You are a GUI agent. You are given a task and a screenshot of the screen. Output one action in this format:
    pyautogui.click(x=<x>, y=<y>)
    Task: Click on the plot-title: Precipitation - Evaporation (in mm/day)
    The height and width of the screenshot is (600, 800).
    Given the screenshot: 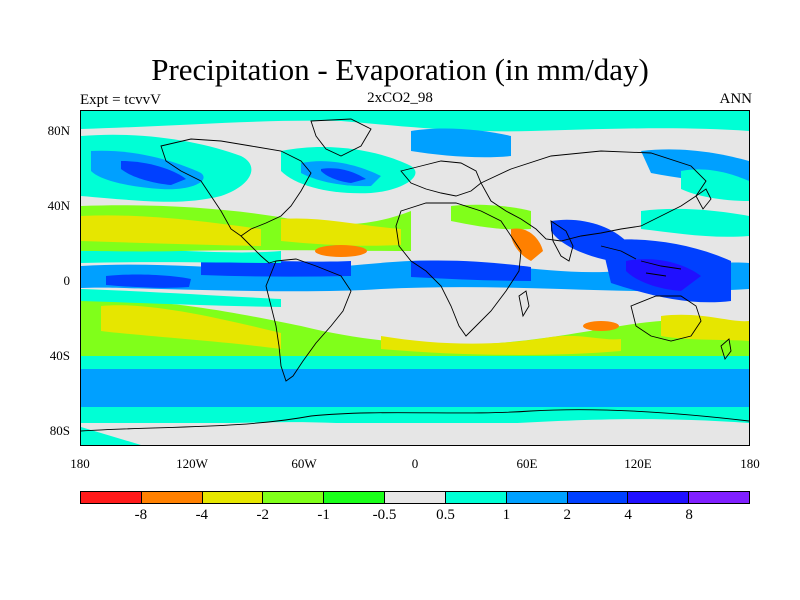 What is the action you would take?
    pyautogui.click(x=400, y=69)
    